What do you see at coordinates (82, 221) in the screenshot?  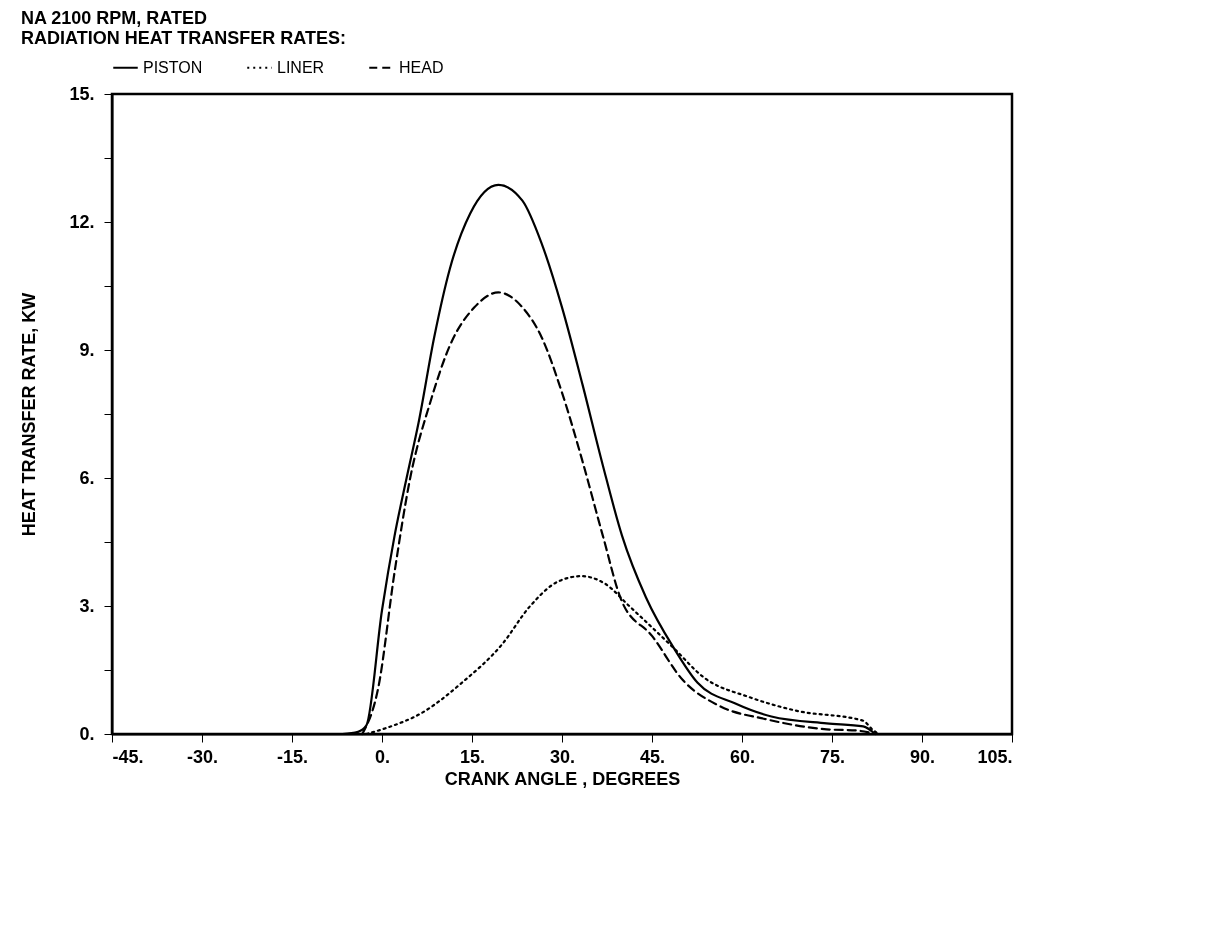 I see `y-tick-label: 12.` at bounding box center [82, 221].